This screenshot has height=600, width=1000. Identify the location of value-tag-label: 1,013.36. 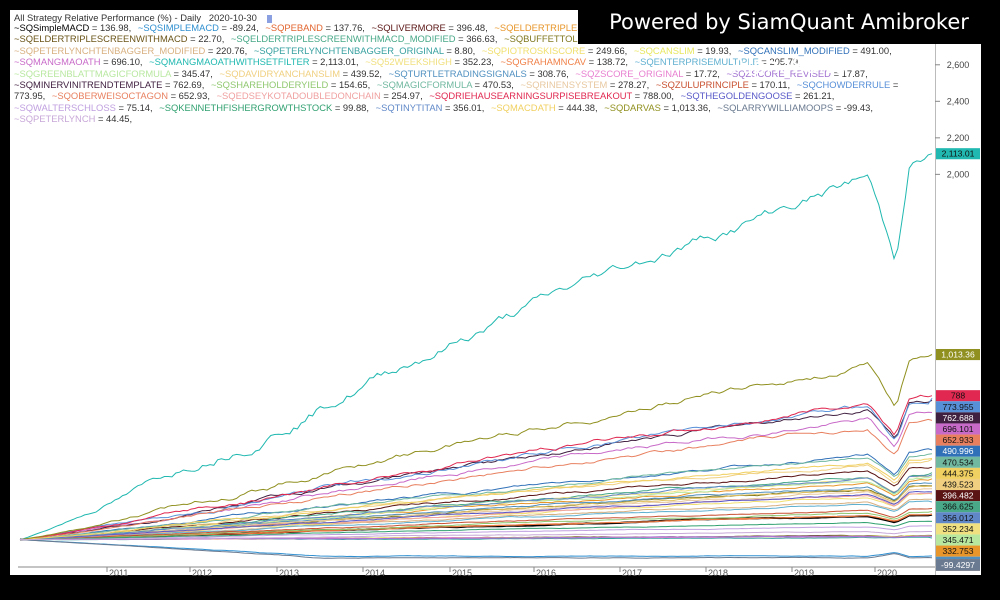
(958, 355).